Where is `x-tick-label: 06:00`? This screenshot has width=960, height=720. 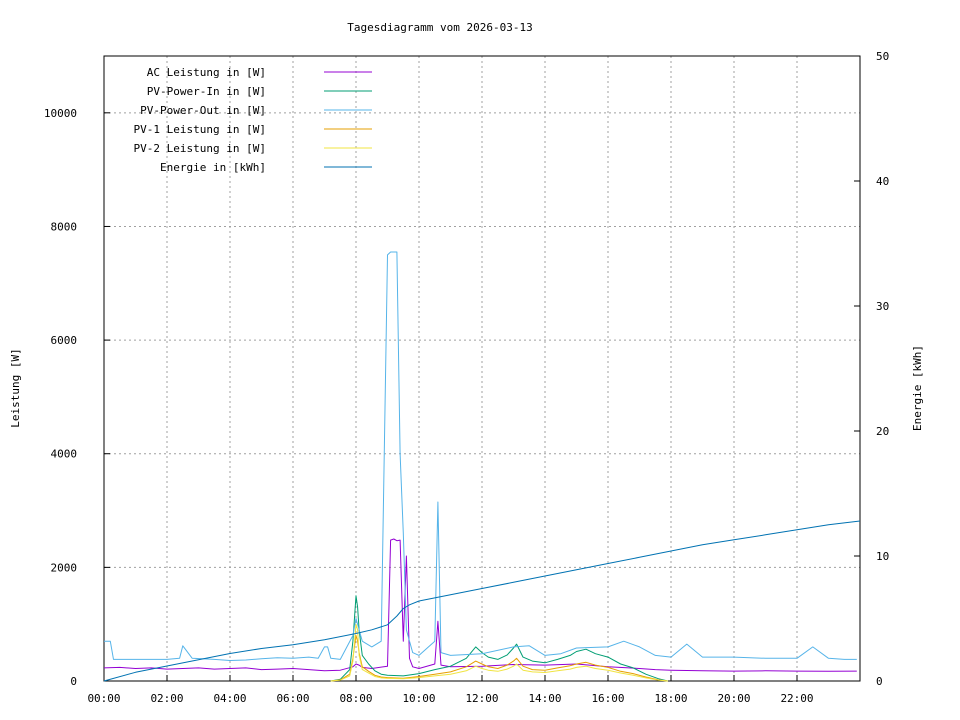
x-tick-label: 06:00 is located at coordinates (292, 698).